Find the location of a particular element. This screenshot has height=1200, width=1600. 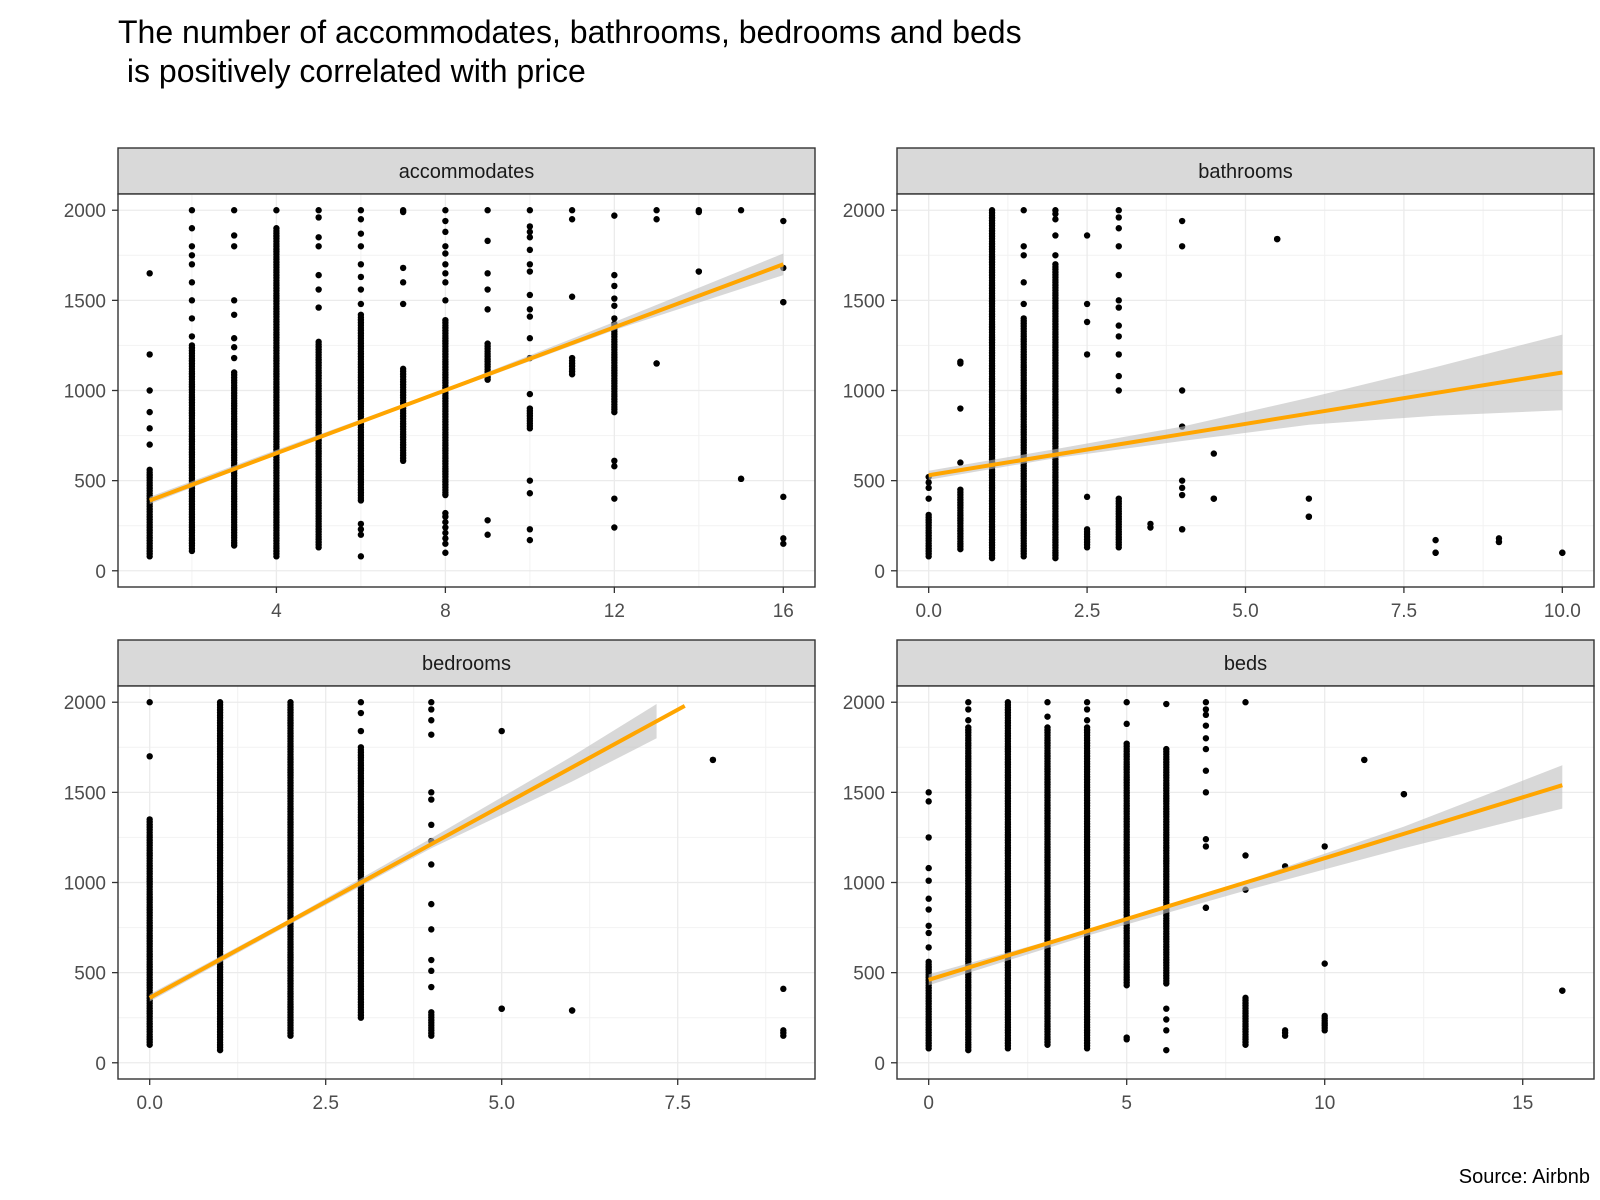

facet-strip-label: beds is located at coordinates (1245, 664).